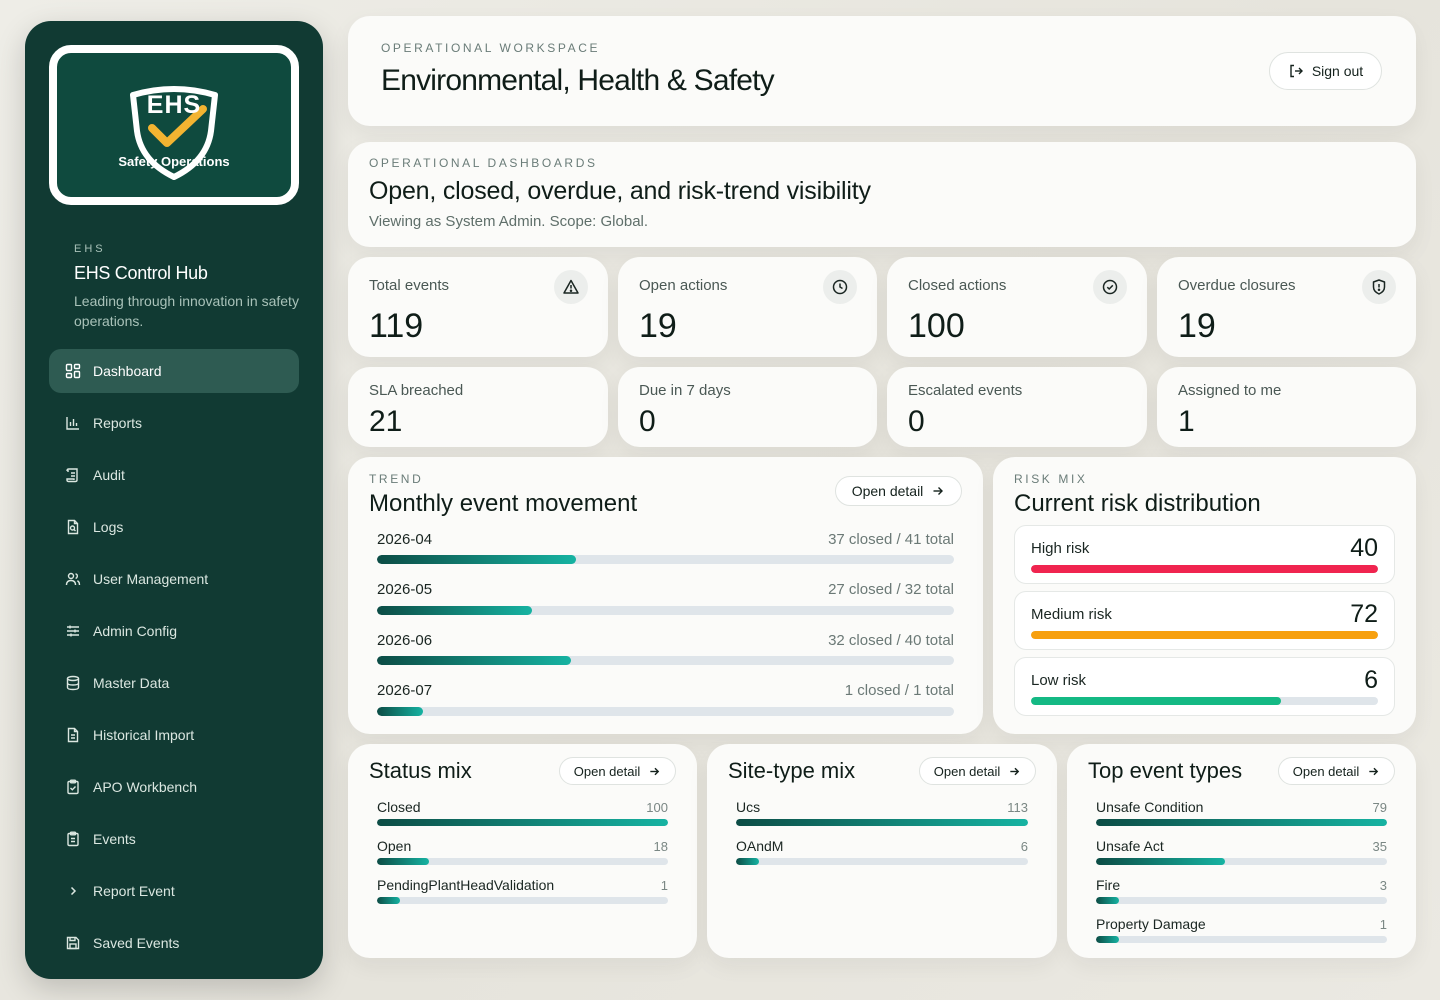 The height and width of the screenshot is (1000, 1440). Describe the element at coordinates (90, 249) in the screenshot. I see `sidebar-overline: EHS` at that location.